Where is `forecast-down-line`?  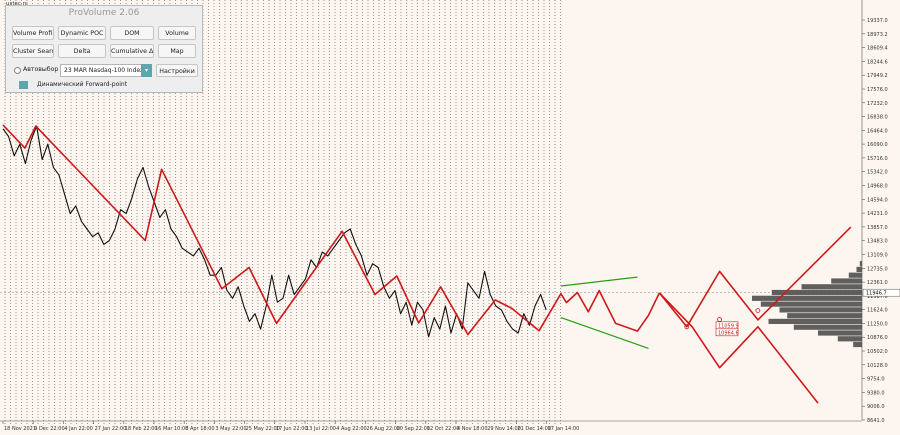
forecast-down-line is located at coordinates (738, 348).